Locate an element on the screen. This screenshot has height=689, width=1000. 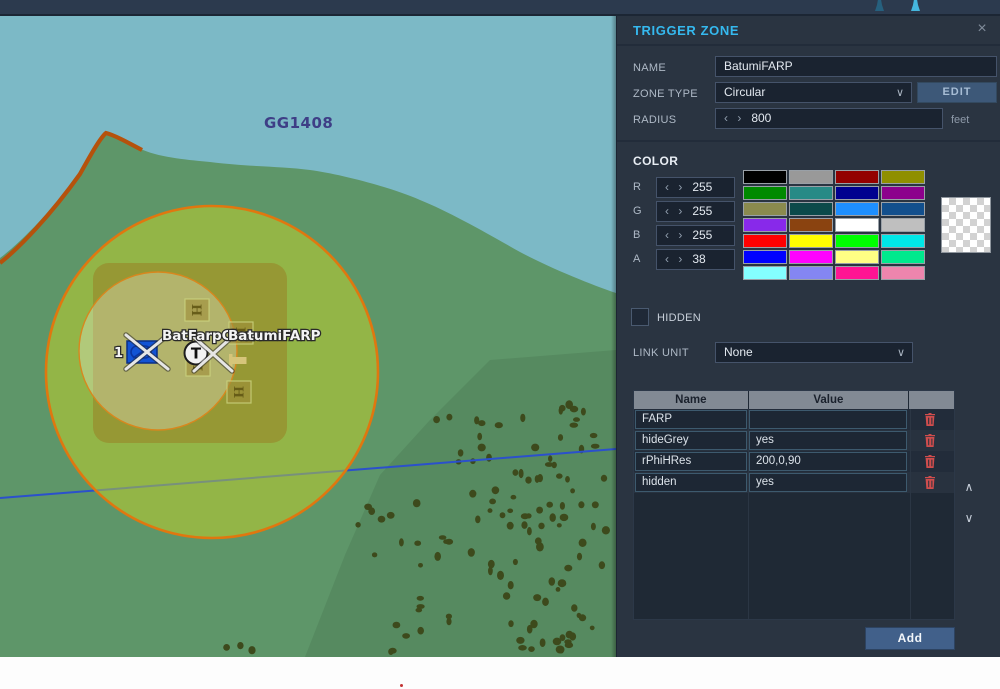
cursor-dot is located at coordinates (401, 685).